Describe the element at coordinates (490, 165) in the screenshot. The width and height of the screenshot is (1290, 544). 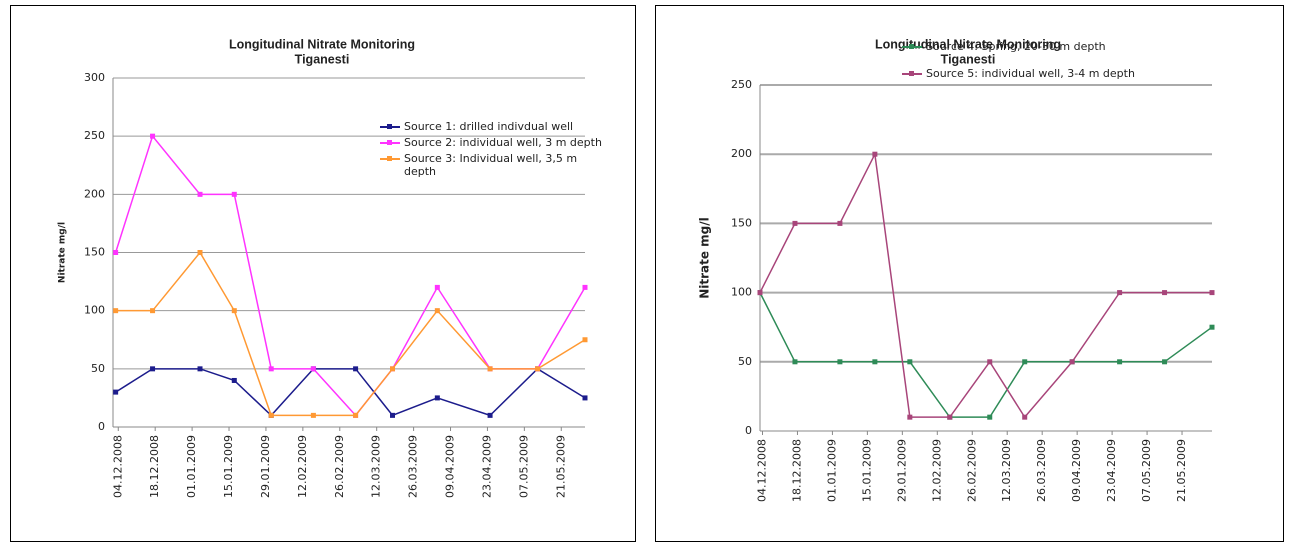
I see `legend-item: Source 3: Individual well, 3,5 m depth` at that location.